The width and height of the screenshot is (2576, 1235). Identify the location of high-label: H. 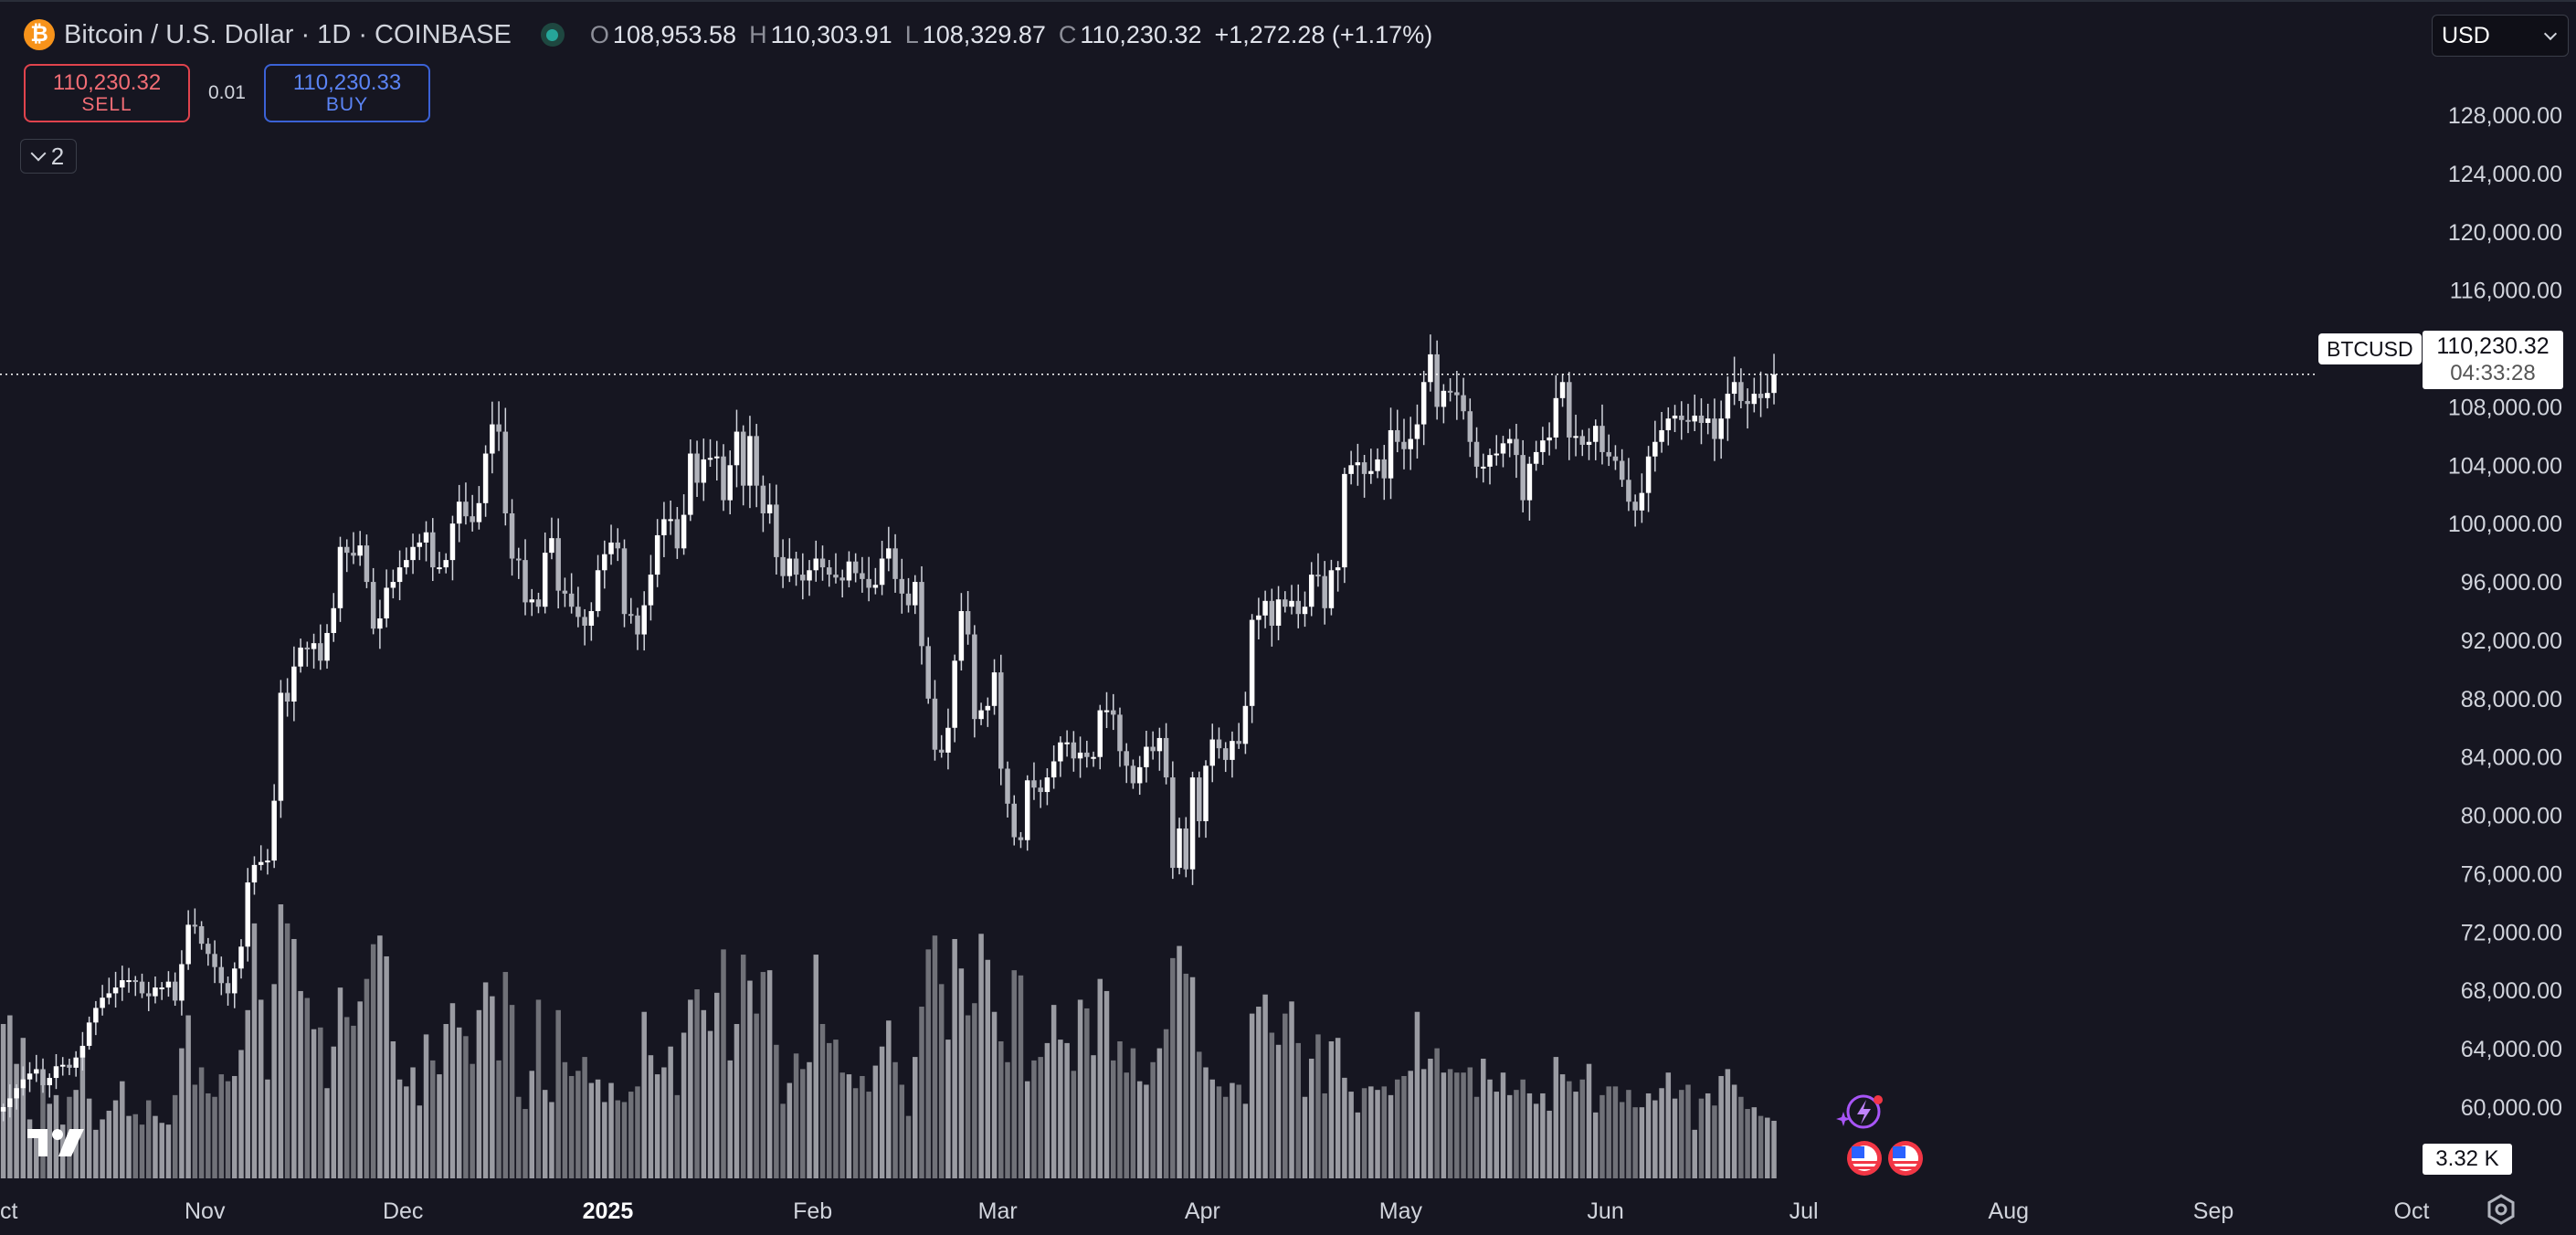
(758, 34).